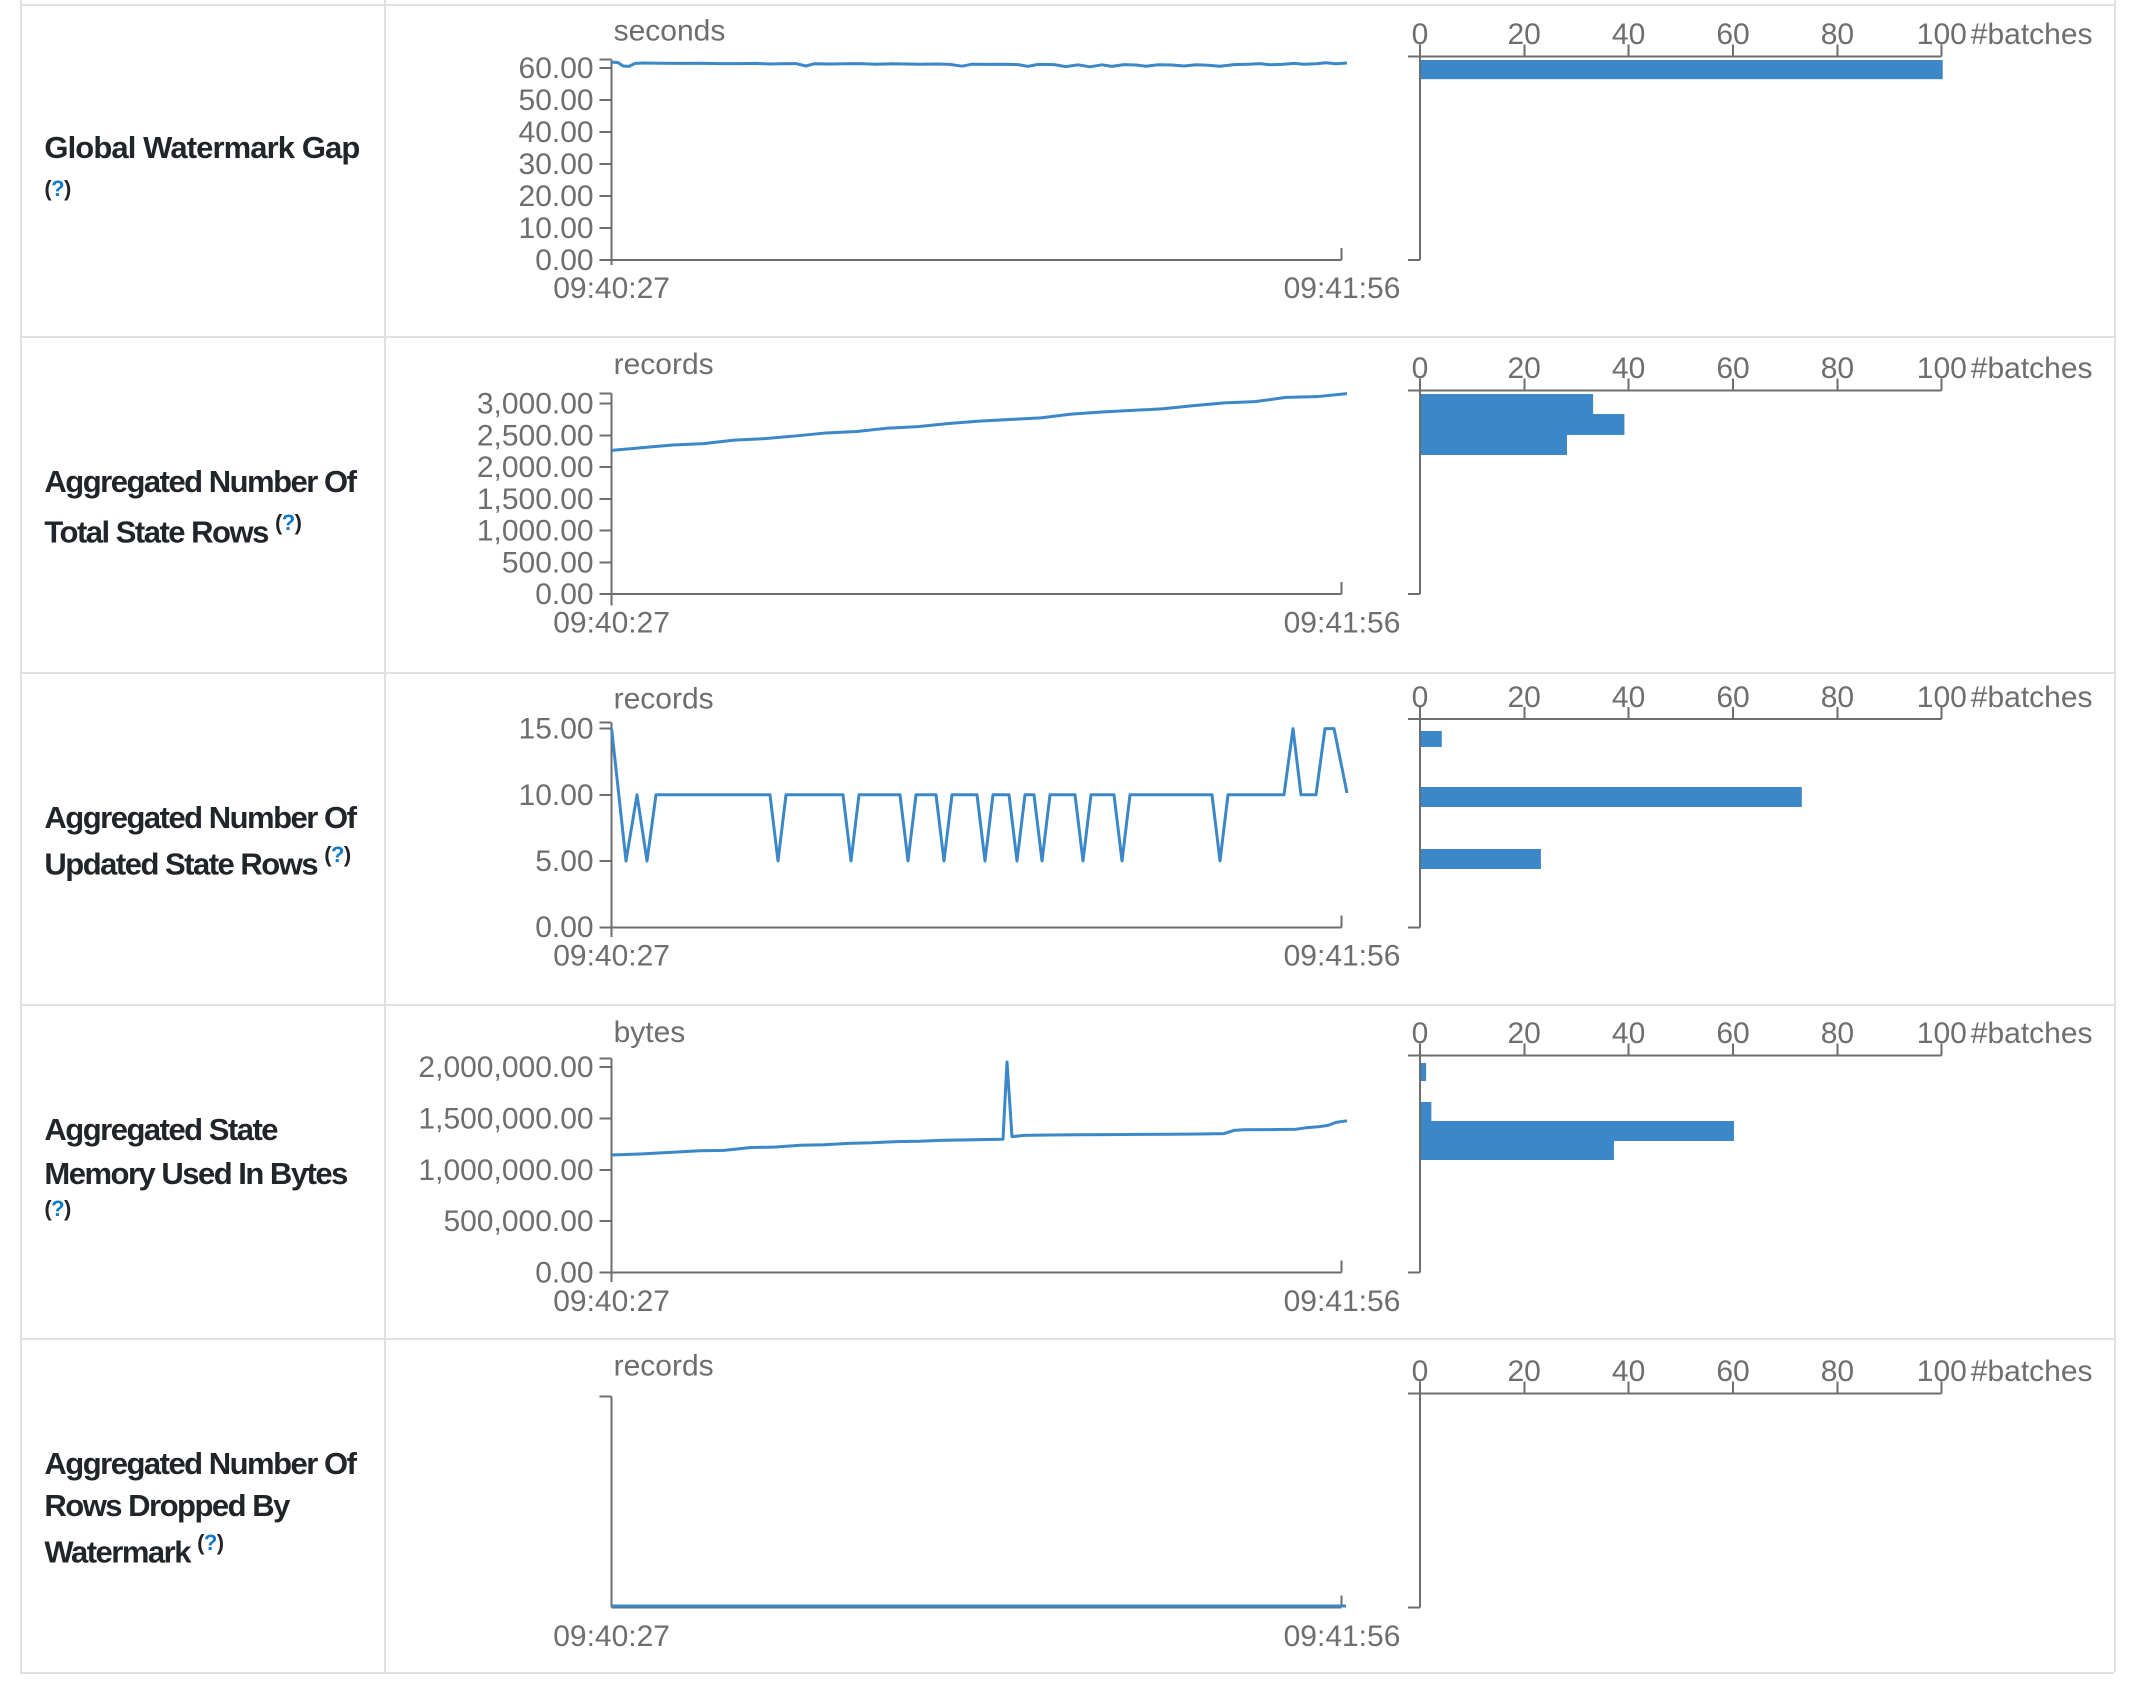  What do you see at coordinates (556, 132) in the screenshot?
I see `svg-text: 40.00` at bounding box center [556, 132].